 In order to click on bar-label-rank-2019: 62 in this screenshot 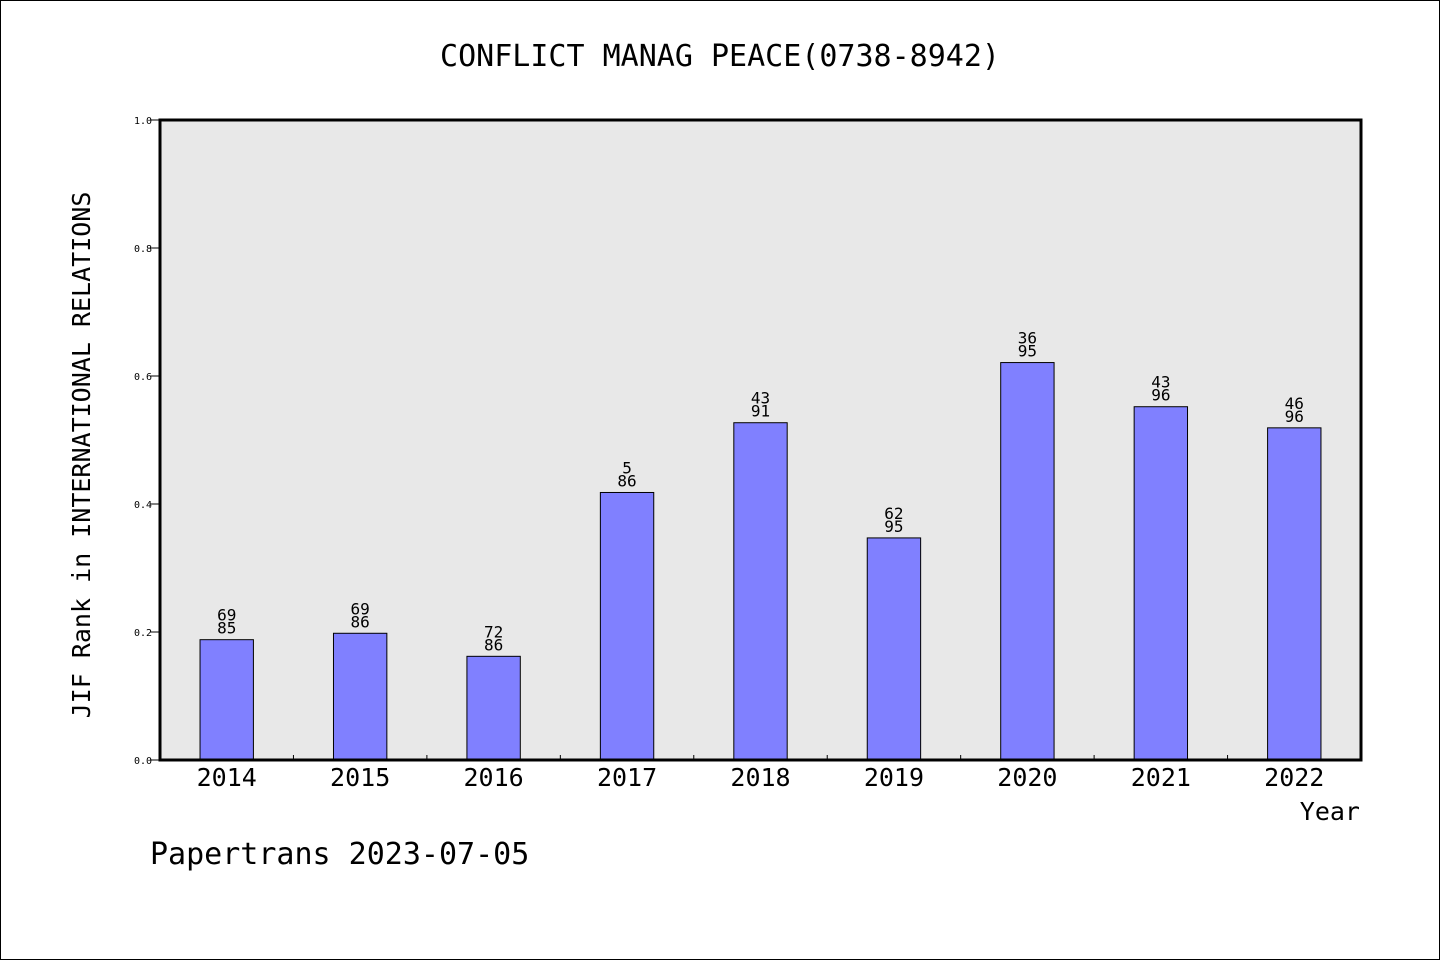, I will do `click(893, 513)`.